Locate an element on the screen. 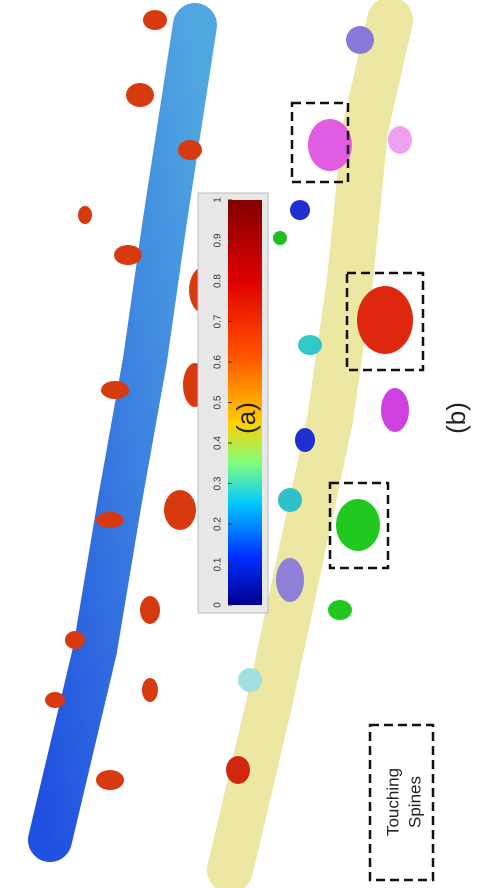 This screenshot has height=888, width=480. panel-label: (b) is located at coordinates (456, 418).